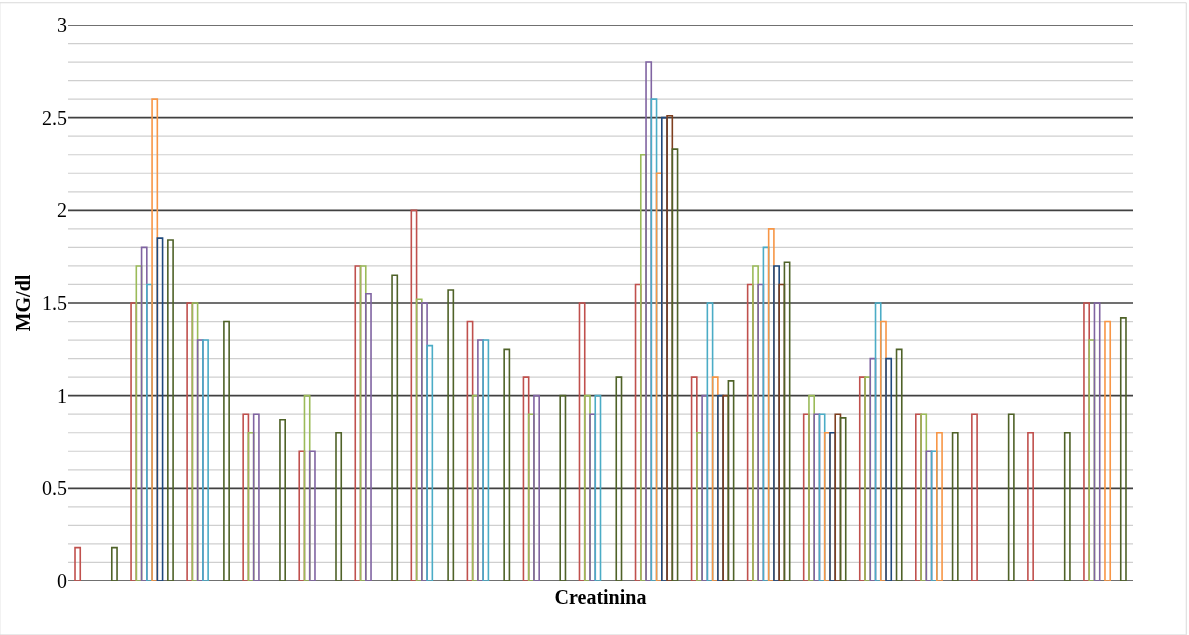 This screenshot has height=635, width=1189. Describe the element at coordinates (54, 488) in the screenshot. I see `y-tick-label: 0.5` at that location.